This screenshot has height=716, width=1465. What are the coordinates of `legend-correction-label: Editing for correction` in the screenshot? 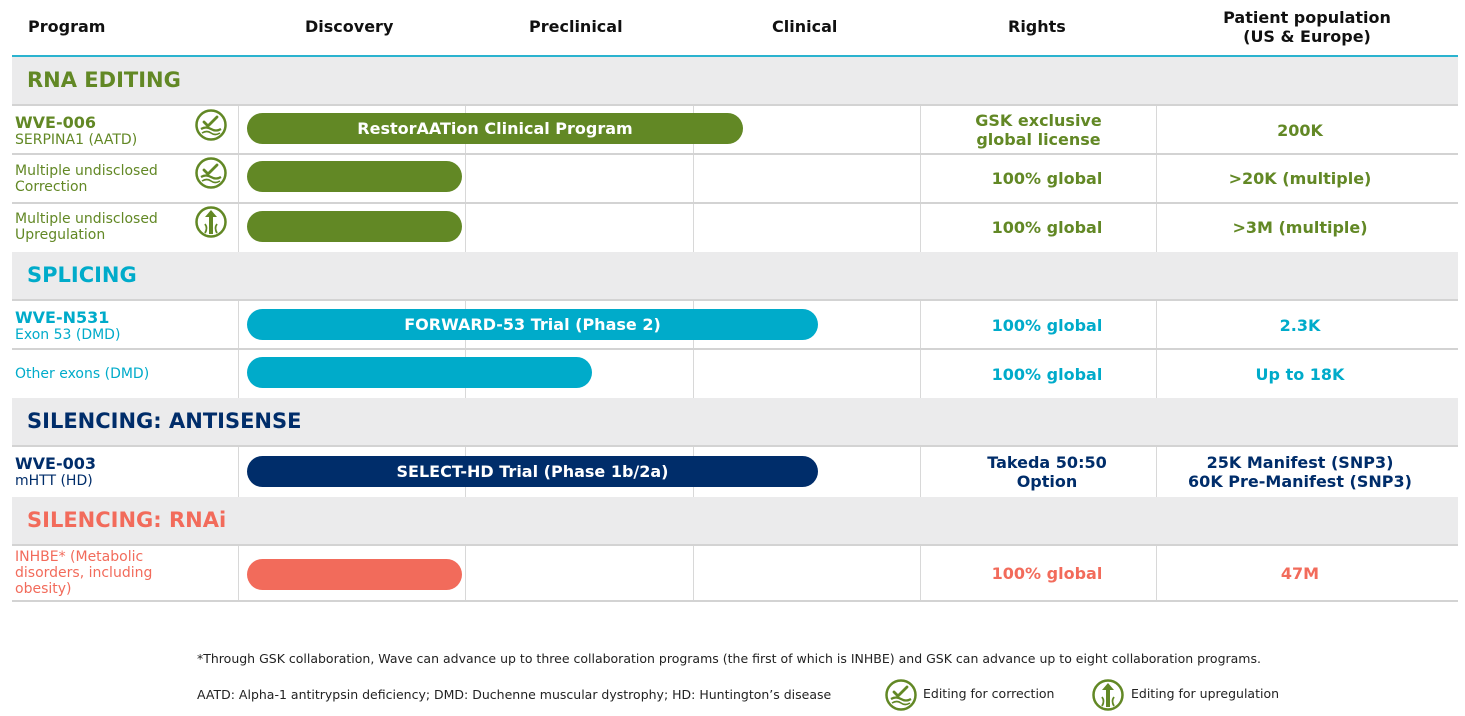 It's located at (989, 693).